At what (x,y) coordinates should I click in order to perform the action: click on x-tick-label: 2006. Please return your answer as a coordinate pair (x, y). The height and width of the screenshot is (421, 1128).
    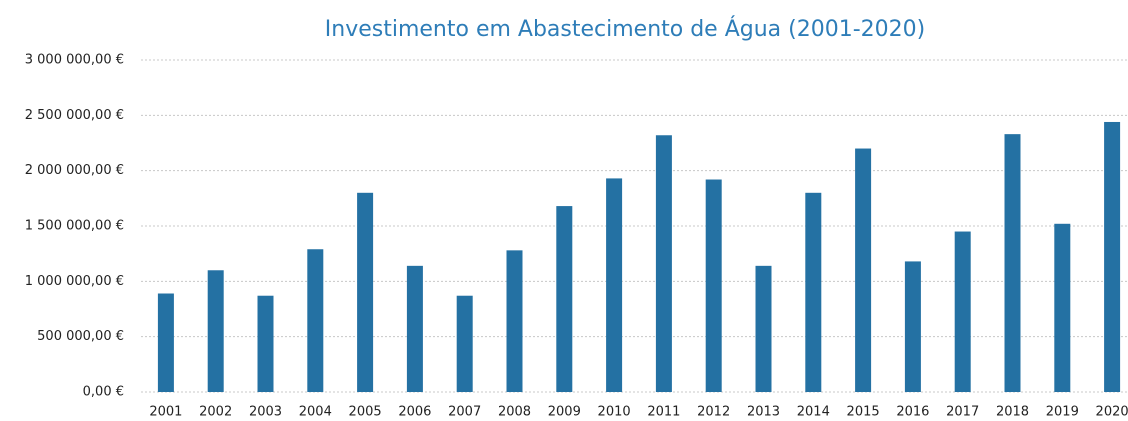
    Looking at the image, I should click on (414, 412).